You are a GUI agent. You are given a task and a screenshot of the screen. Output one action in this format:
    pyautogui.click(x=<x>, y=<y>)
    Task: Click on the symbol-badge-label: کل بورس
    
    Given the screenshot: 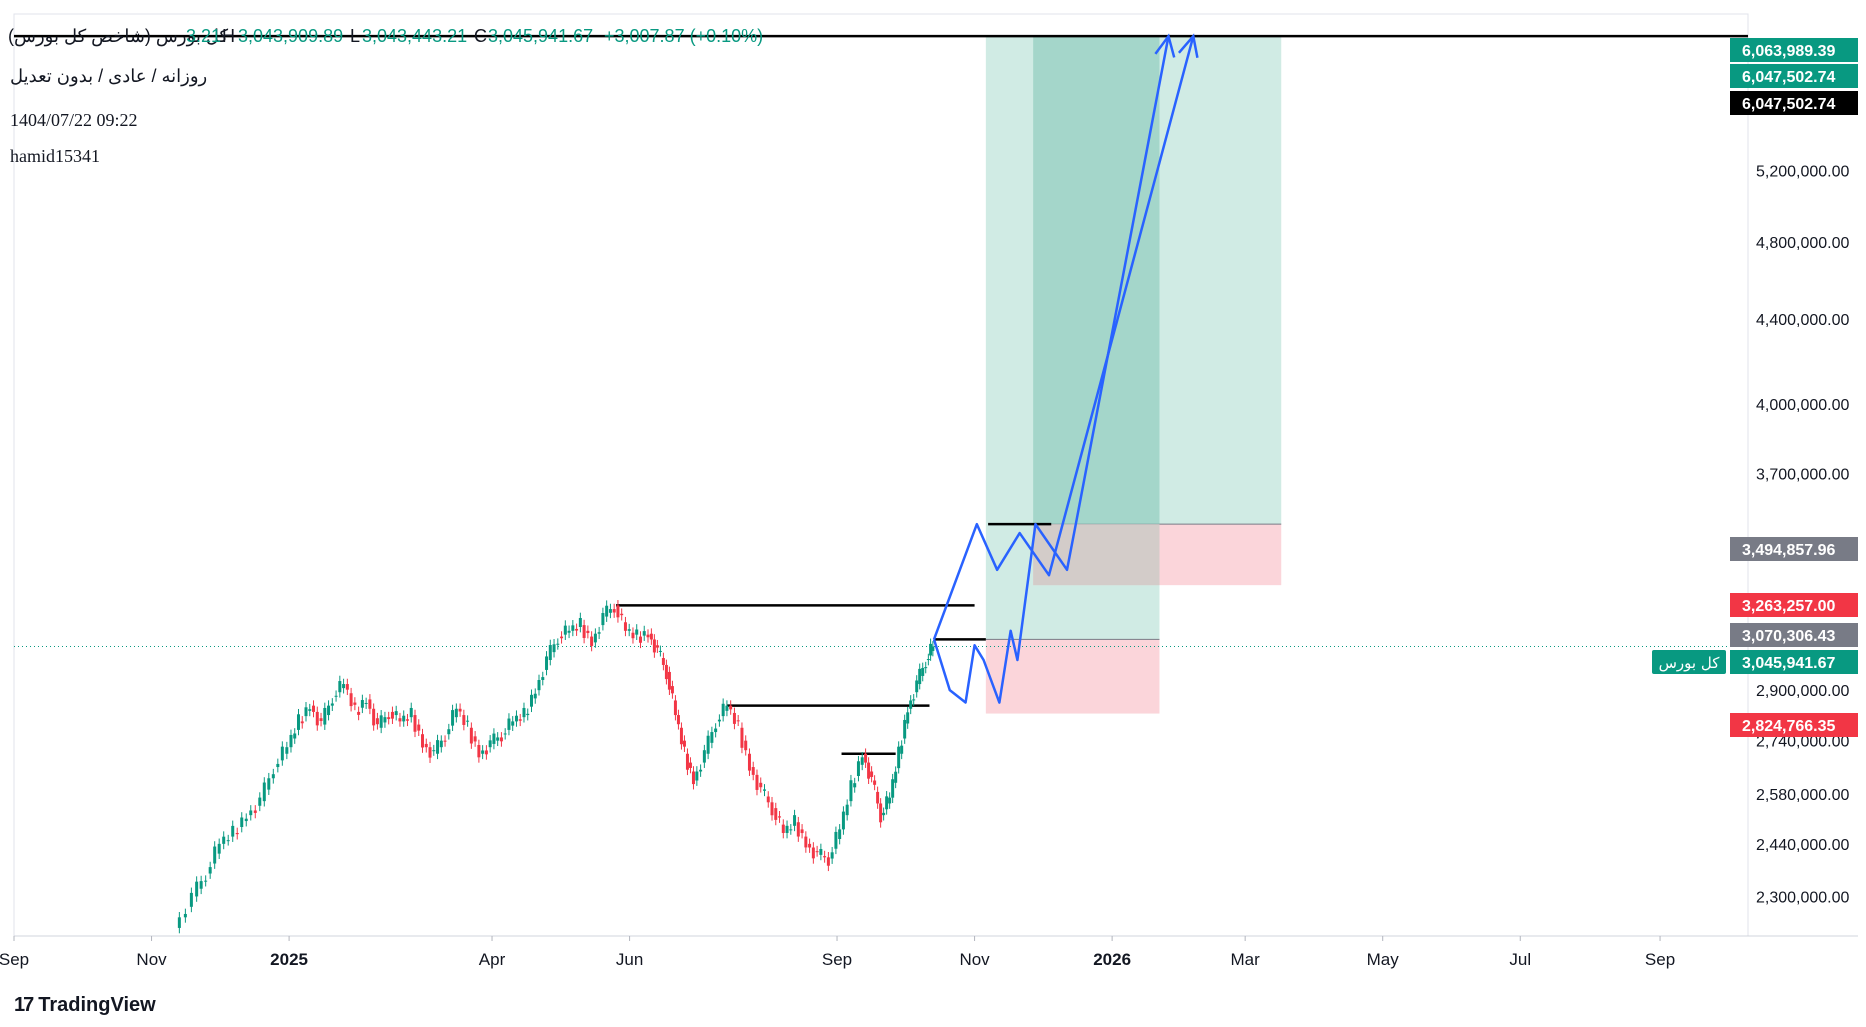 What is the action you would take?
    pyautogui.click(x=1690, y=663)
    